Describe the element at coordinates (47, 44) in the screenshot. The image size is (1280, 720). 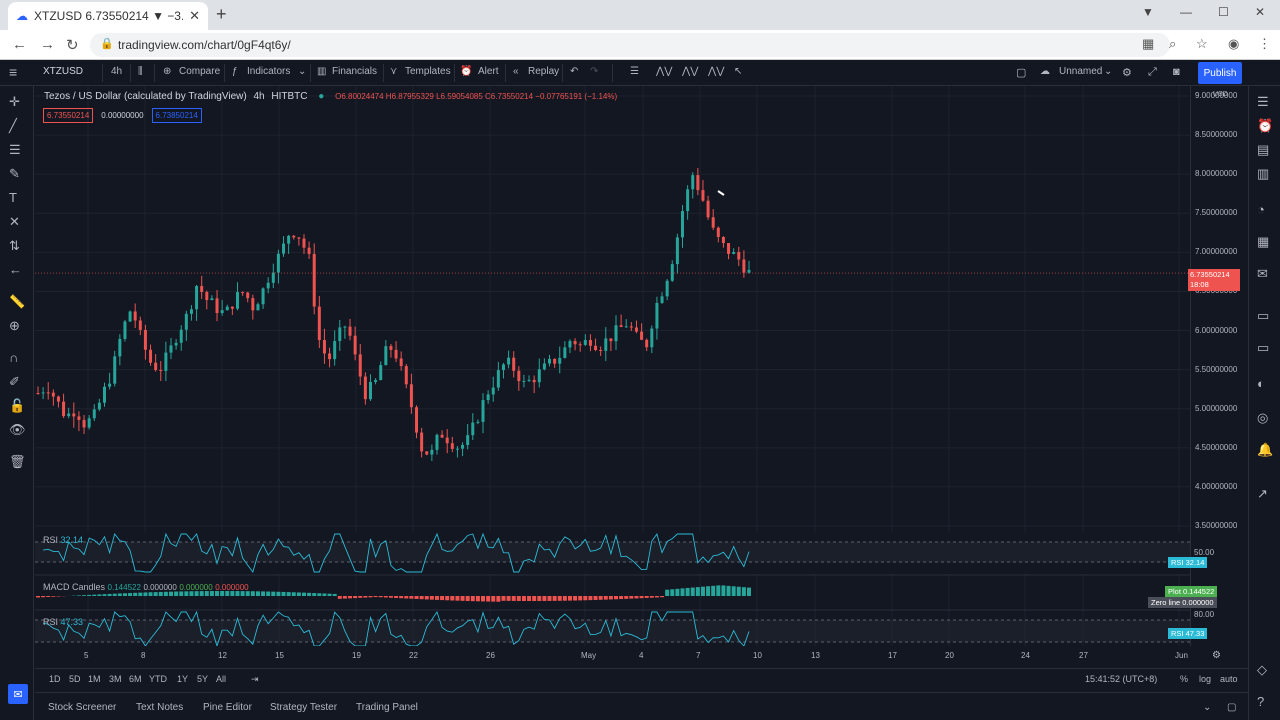
I see `forward-icon: →` at that location.